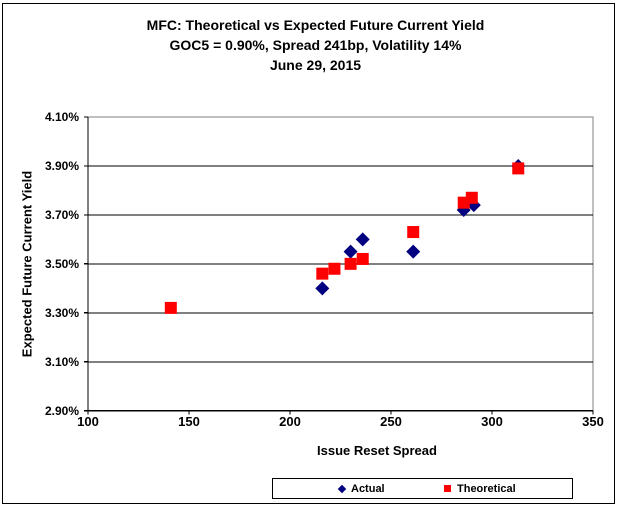 The image size is (619, 509). I want to click on x-tick-label: 250, so click(391, 421).